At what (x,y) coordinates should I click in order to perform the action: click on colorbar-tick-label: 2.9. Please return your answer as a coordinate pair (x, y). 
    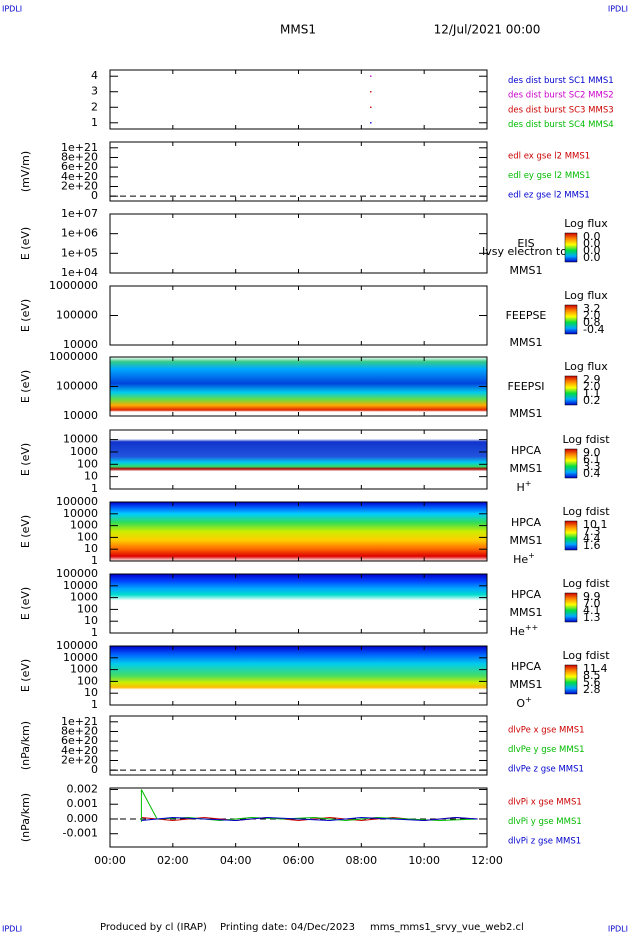
    Looking at the image, I should click on (592, 379).